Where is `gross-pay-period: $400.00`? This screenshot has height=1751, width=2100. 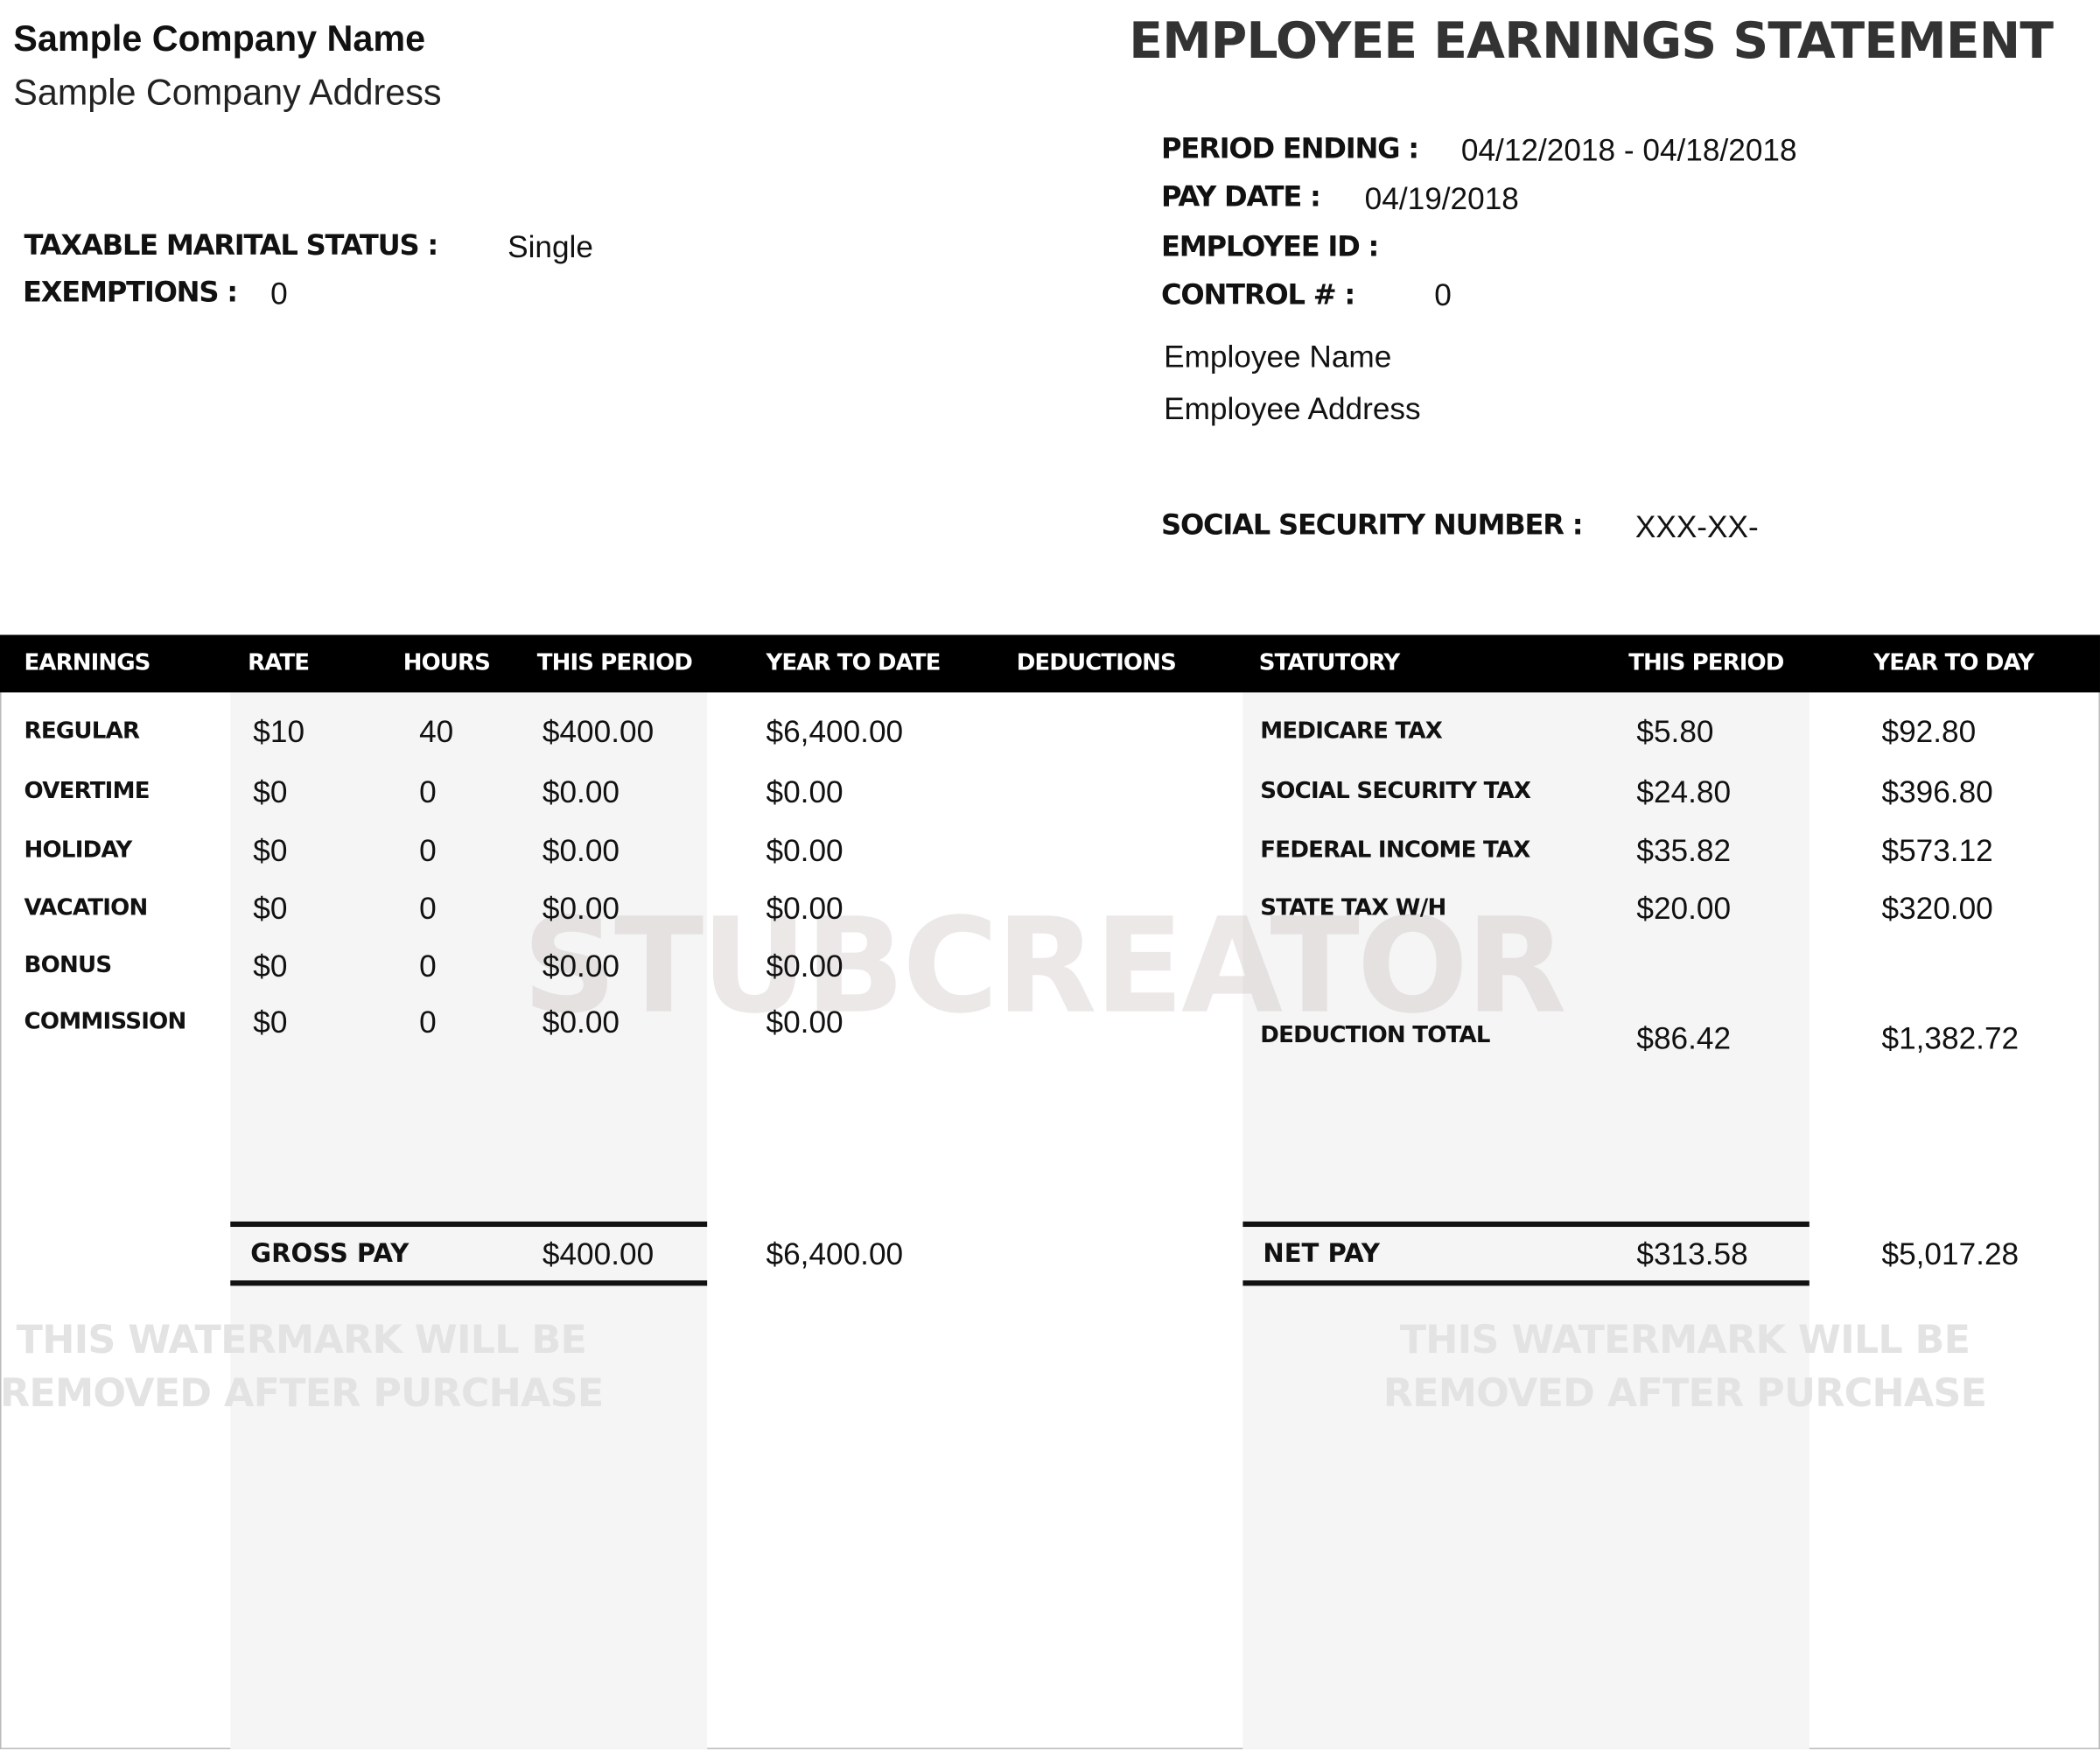 gross-pay-period: $400.00 is located at coordinates (598, 1253).